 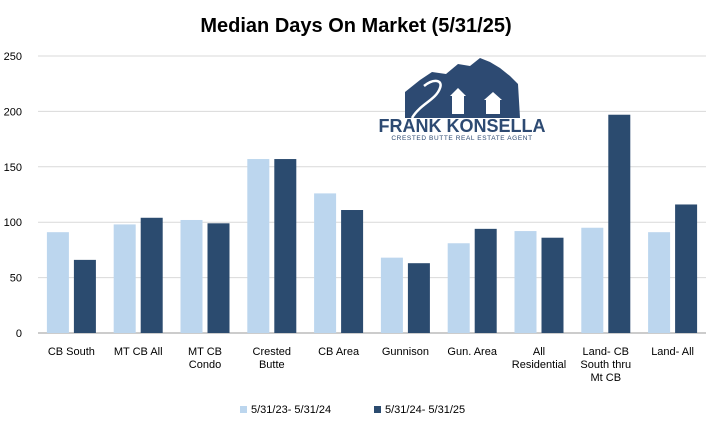 I want to click on y-tick-label: 0, so click(x=19, y=334).